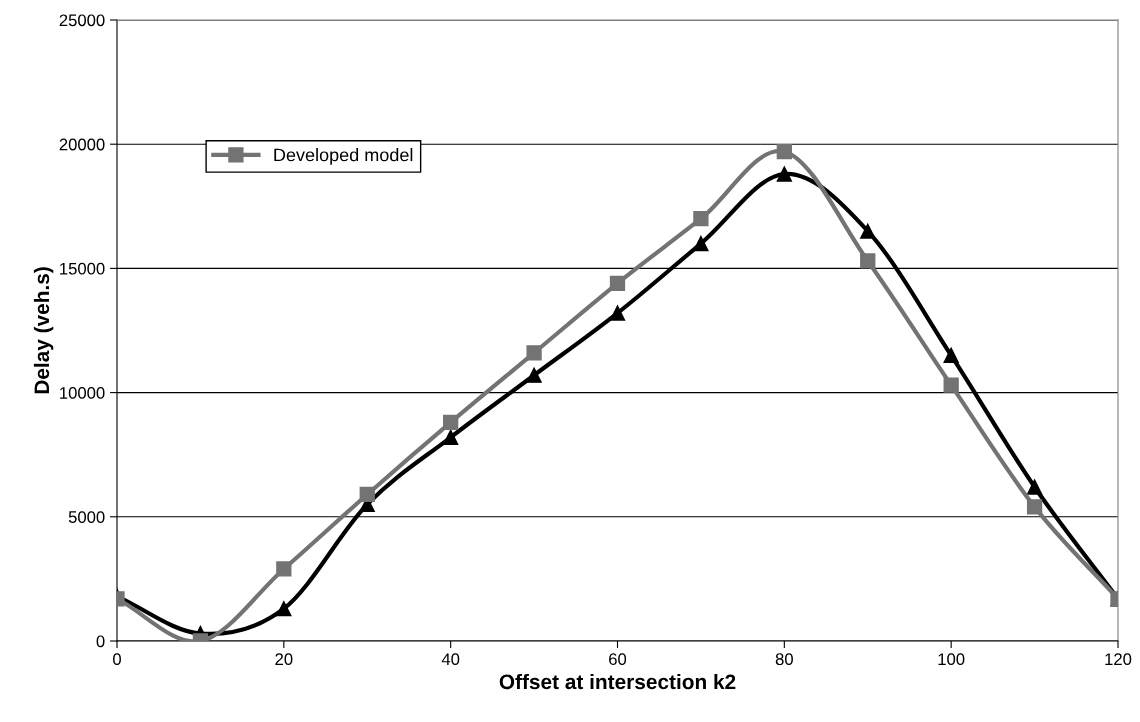  What do you see at coordinates (951, 659) in the screenshot?
I see `x-tick-label: 100` at bounding box center [951, 659].